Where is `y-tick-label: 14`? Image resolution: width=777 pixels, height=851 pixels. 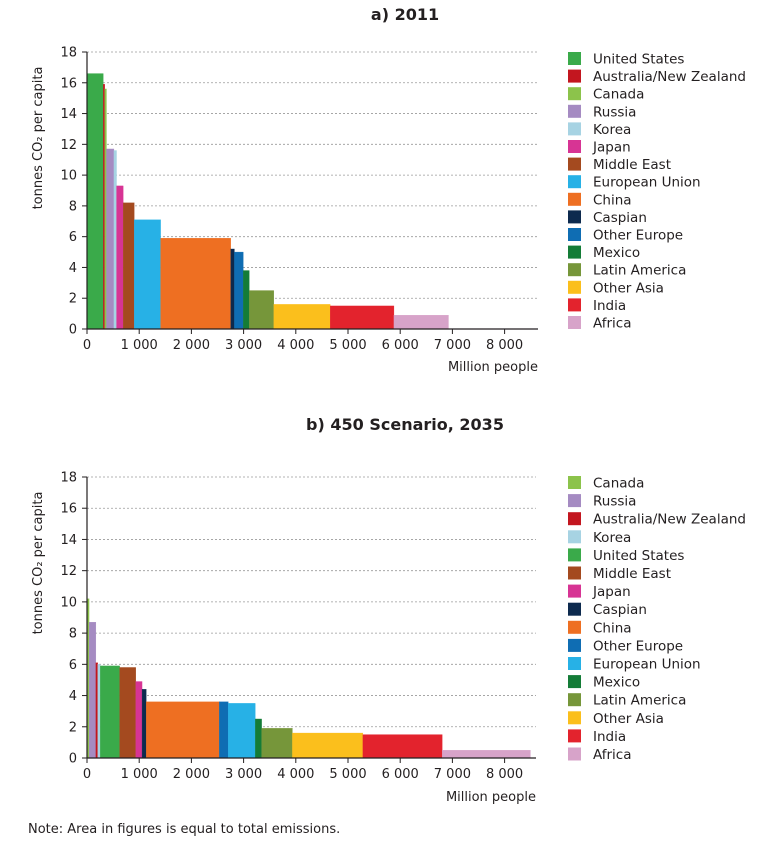 y-tick-label: 14 is located at coordinates (68, 114).